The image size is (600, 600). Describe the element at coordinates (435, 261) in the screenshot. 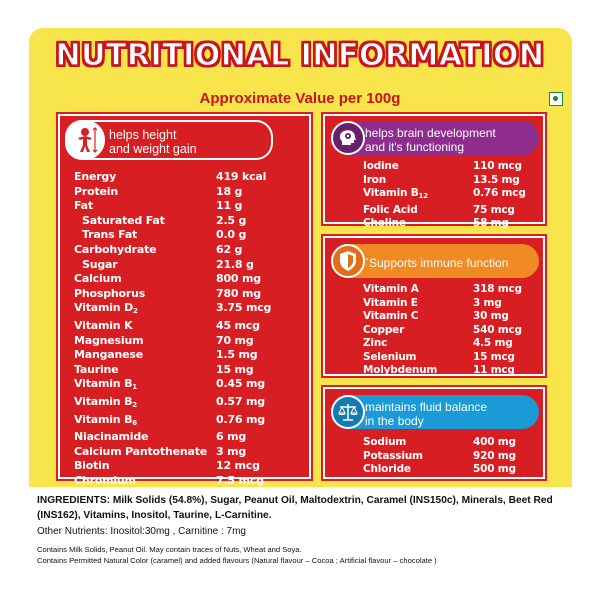

I see `immune-label-pill: `Supports immune function` at that location.